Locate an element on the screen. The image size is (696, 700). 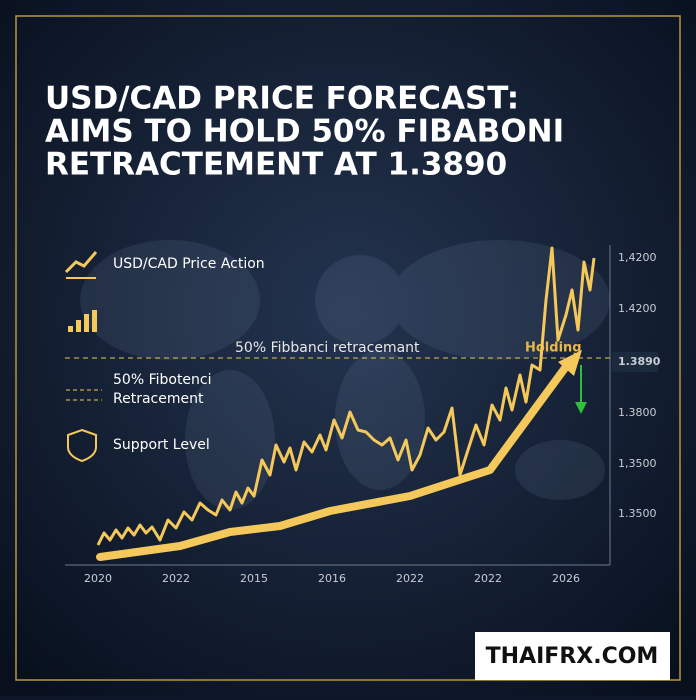
legend-label: Support Level is located at coordinates (161, 445).